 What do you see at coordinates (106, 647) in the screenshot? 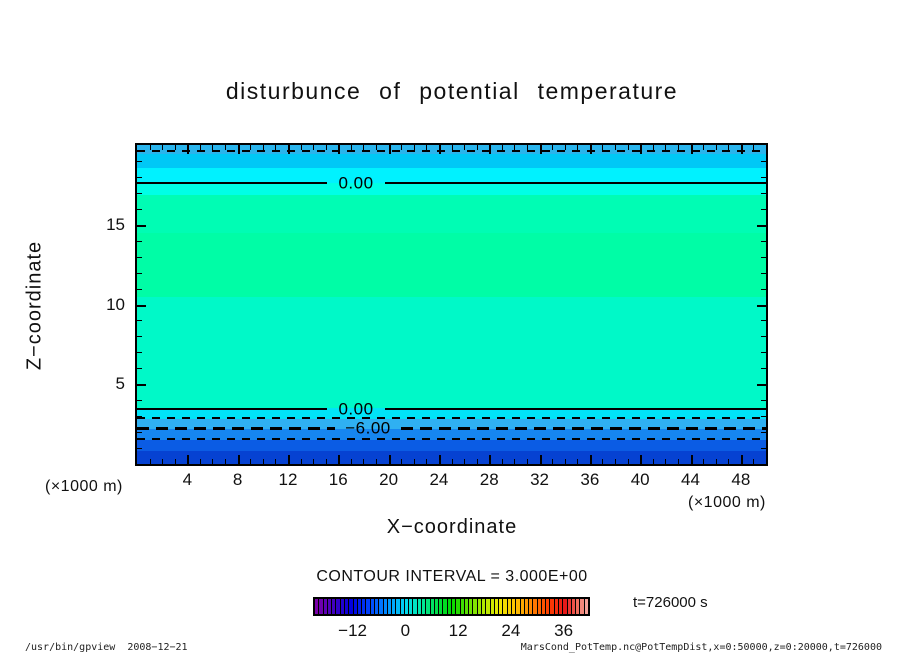
I see `footer-command-date: /usr/bin/gpview 2008−12−21` at bounding box center [106, 647].